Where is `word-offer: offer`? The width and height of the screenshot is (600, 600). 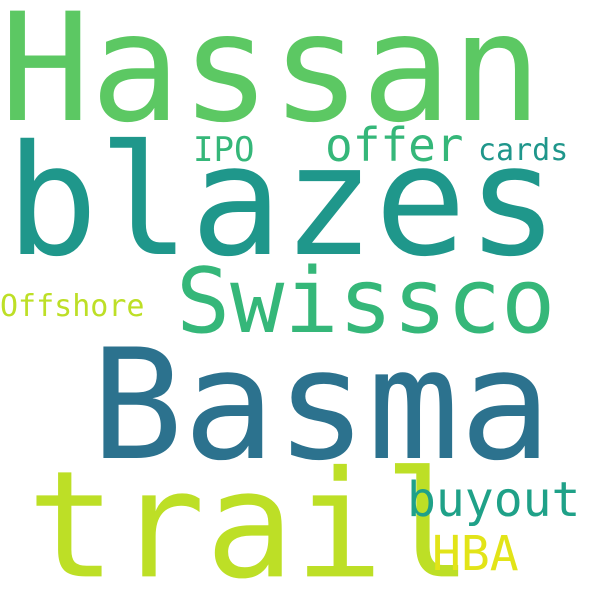 word-offer: offer is located at coordinates (394, 145).